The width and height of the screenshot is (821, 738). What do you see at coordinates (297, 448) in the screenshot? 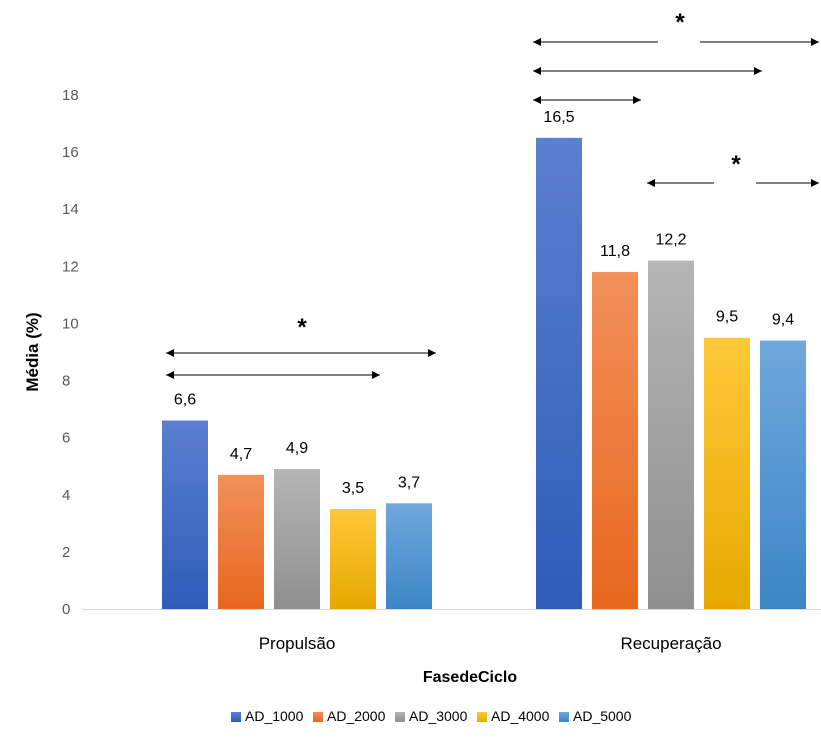
I see `bar-value-label: 4,9` at bounding box center [297, 448].